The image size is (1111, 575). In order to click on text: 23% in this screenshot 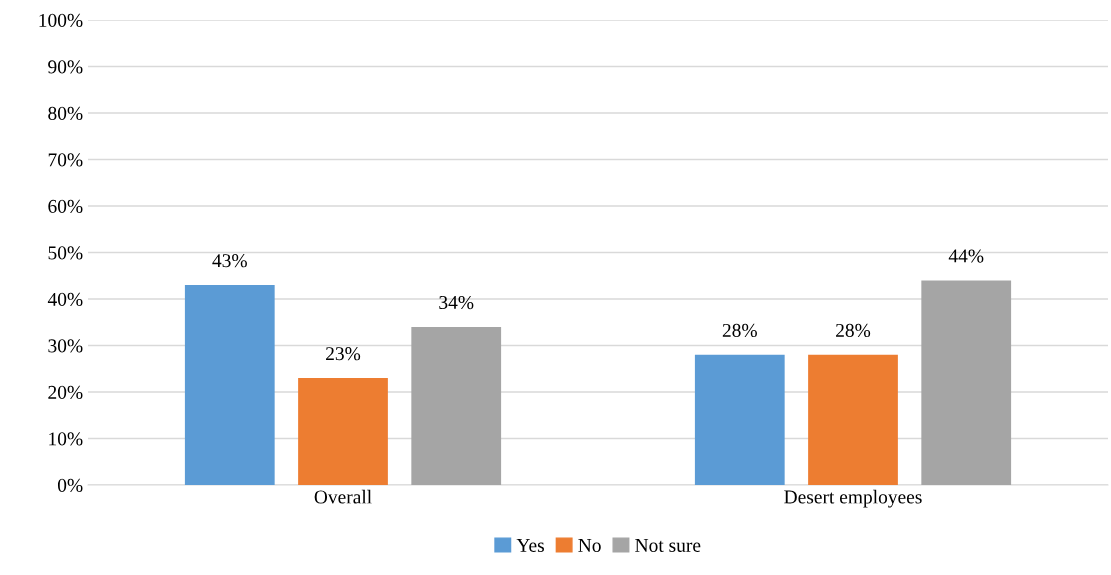, I will do `click(343, 354)`.